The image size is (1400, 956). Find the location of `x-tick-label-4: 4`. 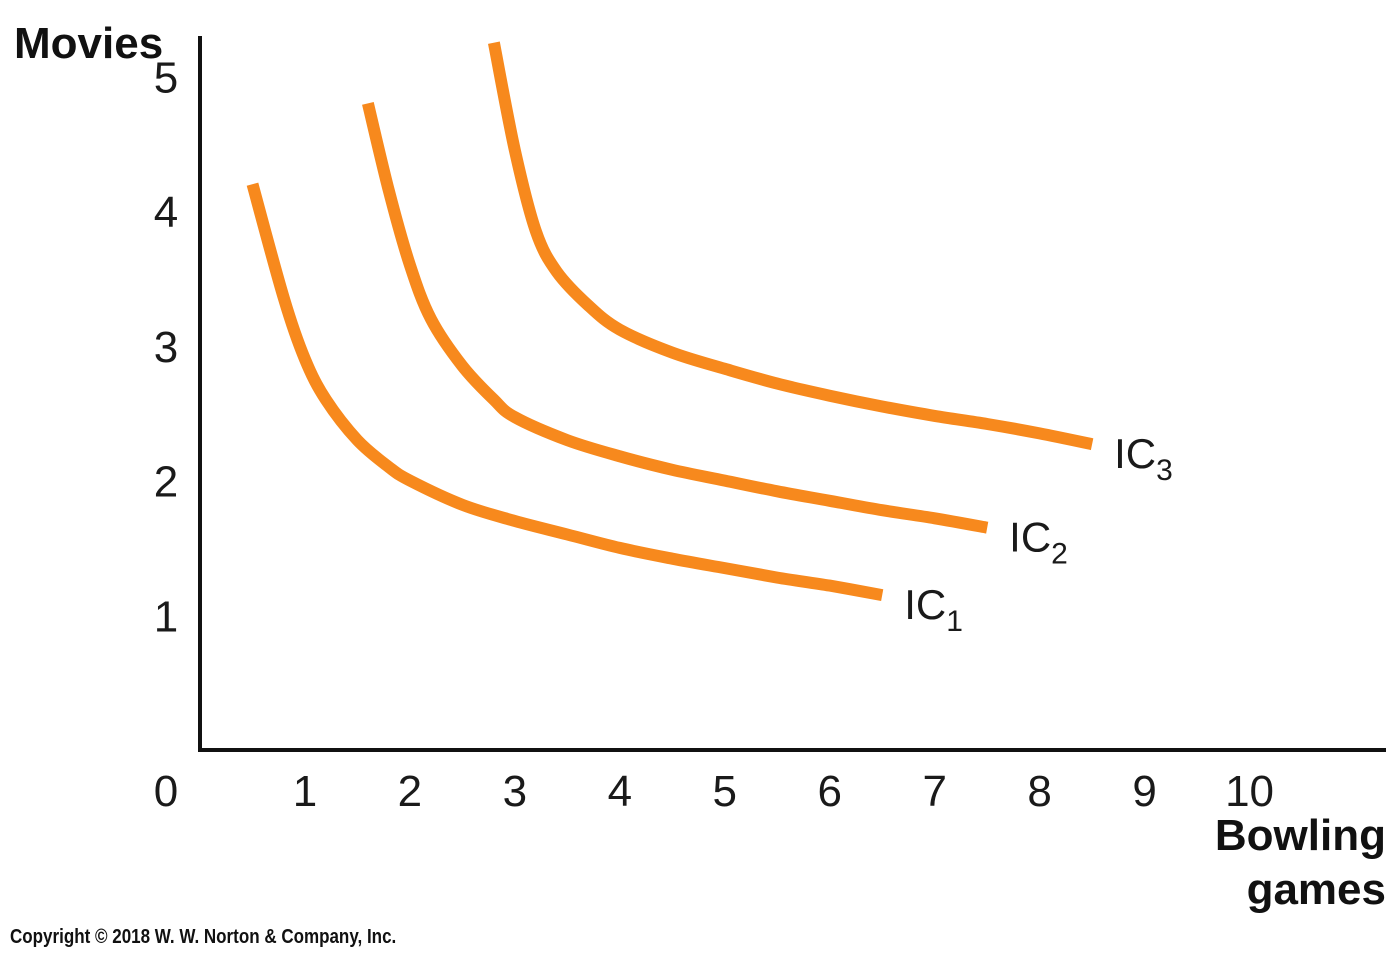

x-tick-label-4: 4 is located at coordinates (620, 791).